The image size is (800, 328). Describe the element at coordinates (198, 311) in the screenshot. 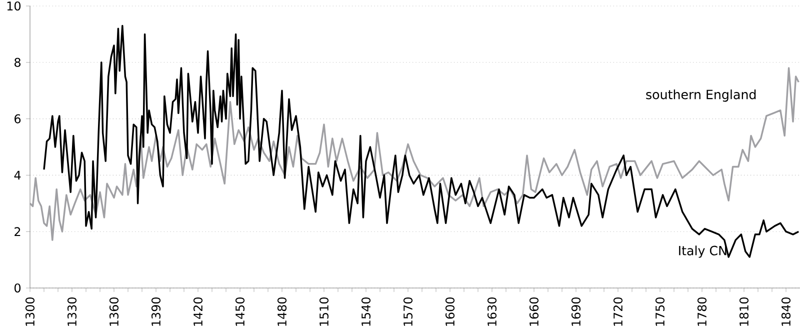

I see `x-tick-label: 1420` at that location.